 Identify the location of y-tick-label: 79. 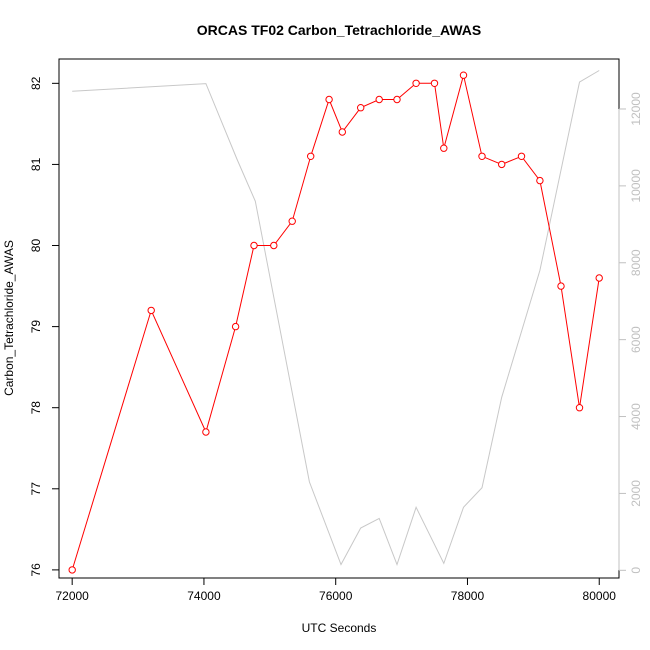
(36, 327).